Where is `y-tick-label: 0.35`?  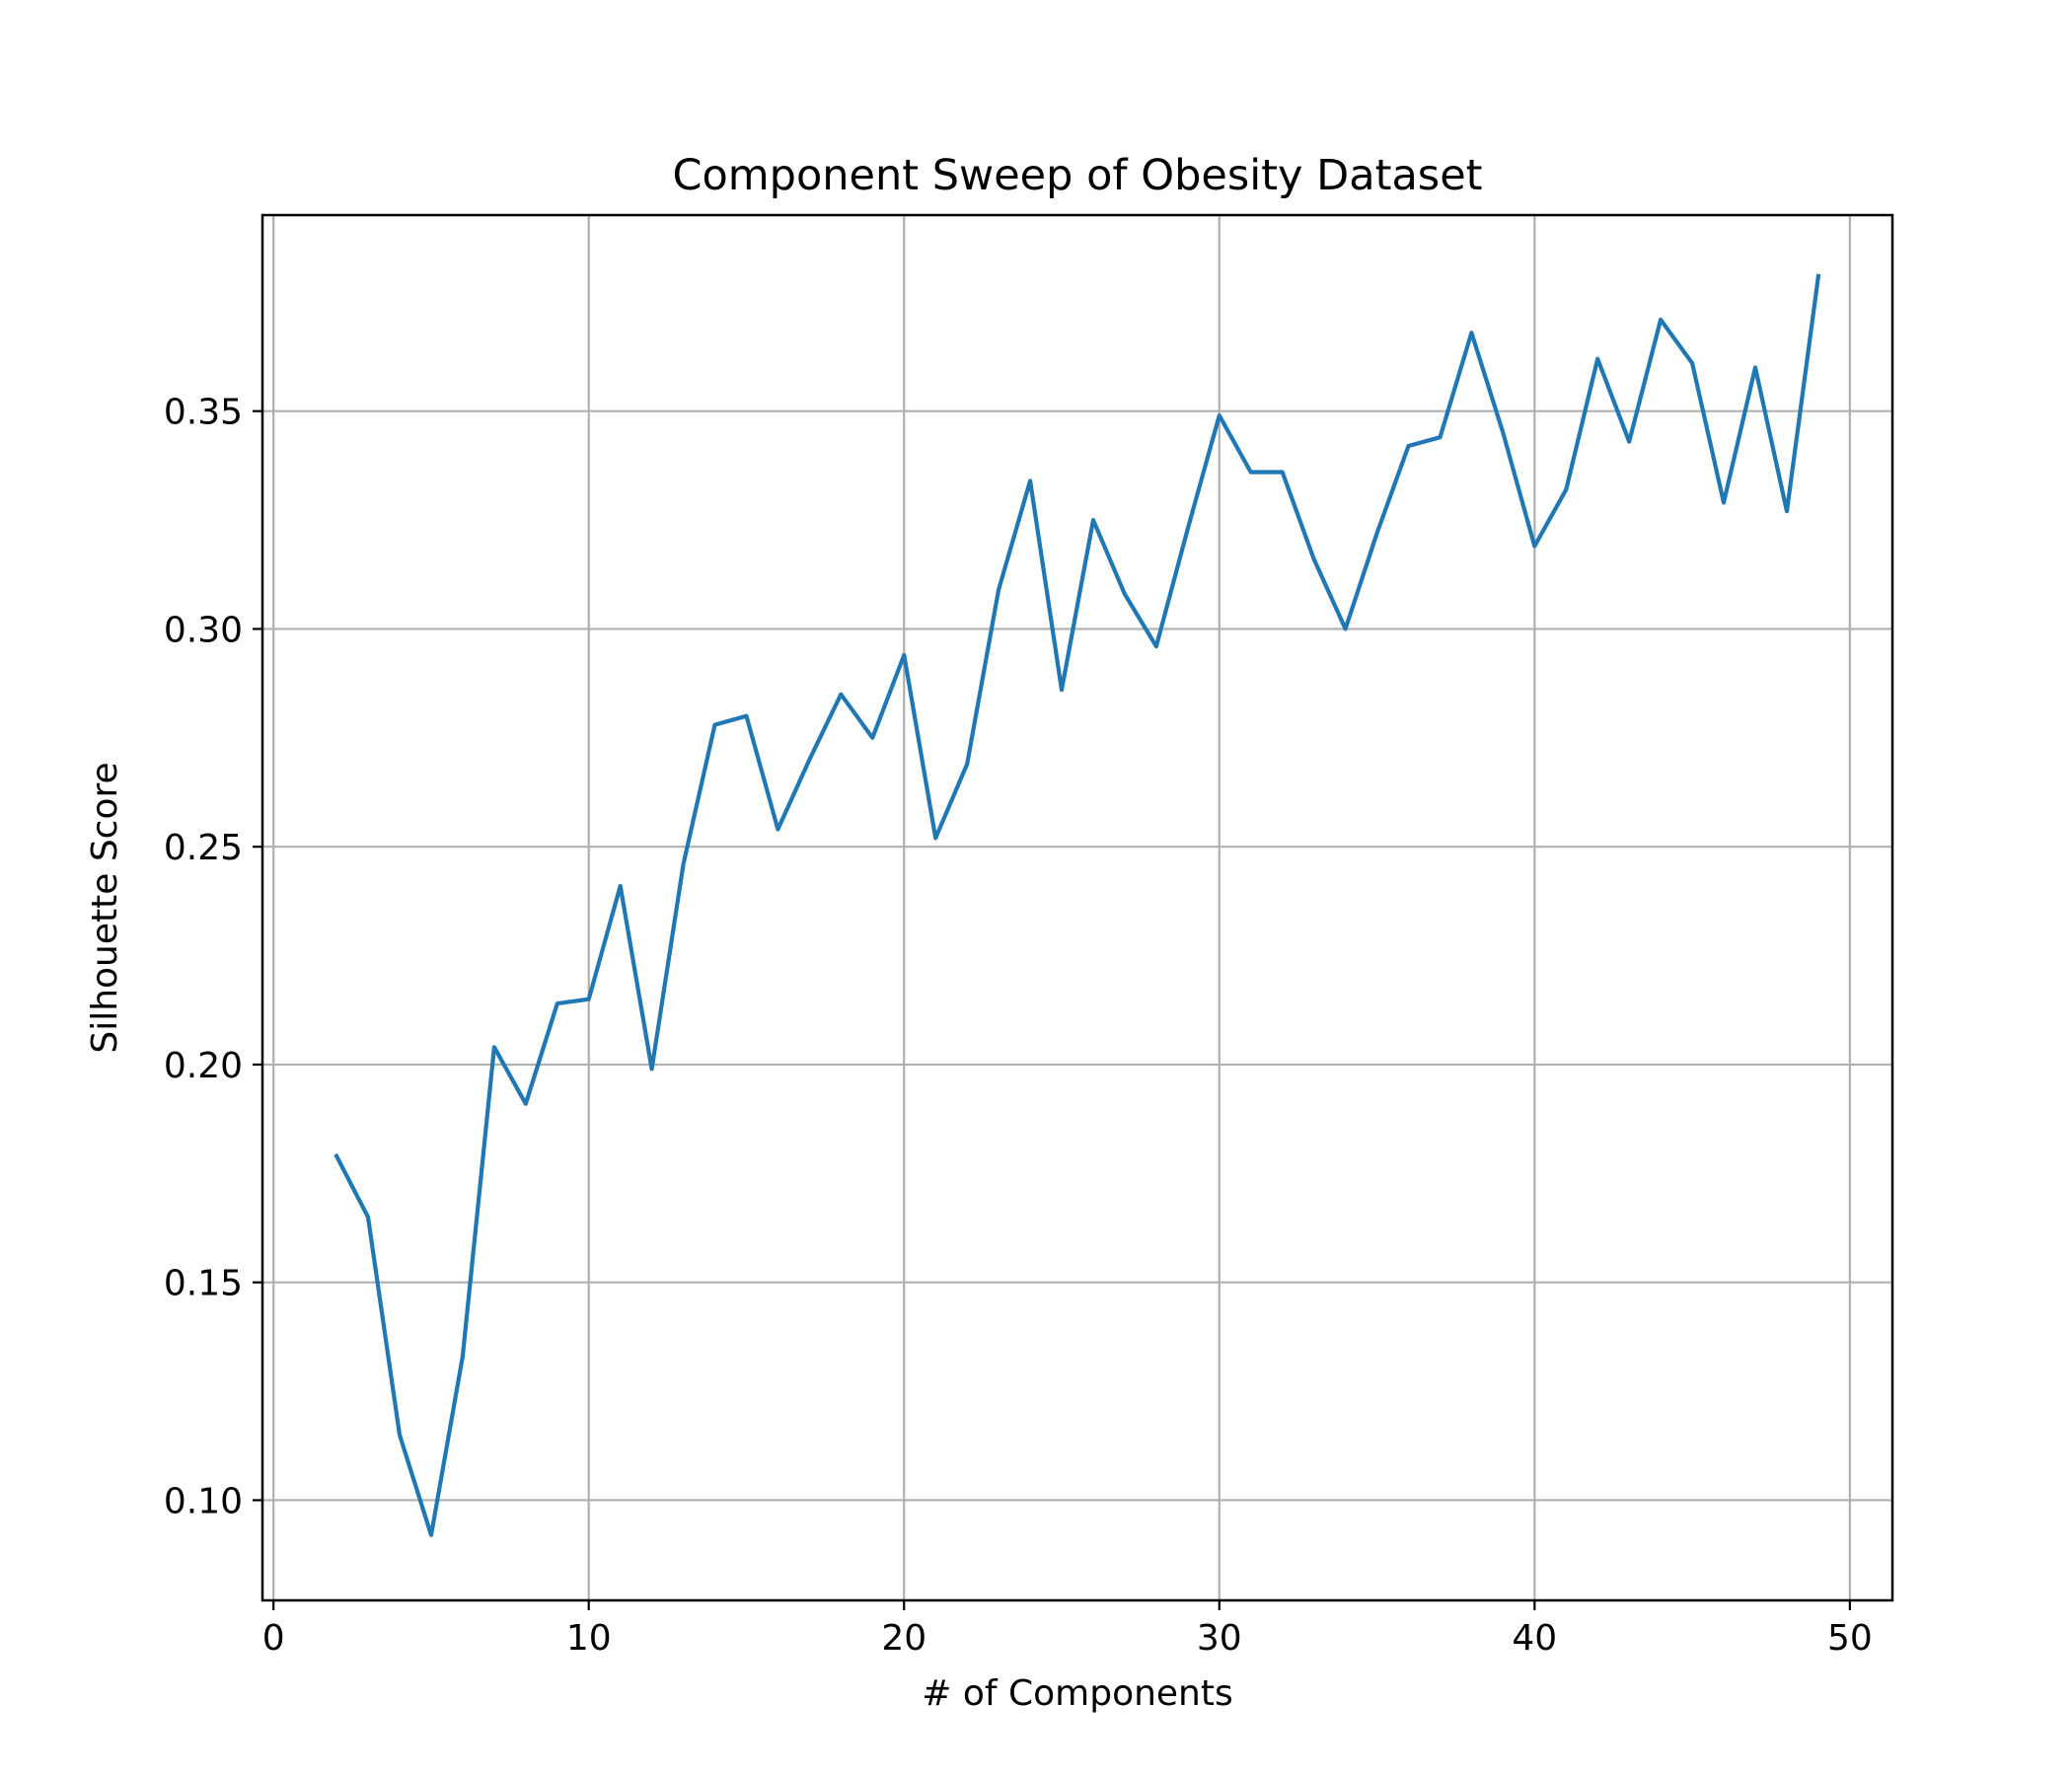
y-tick-label: 0.35 is located at coordinates (204, 413).